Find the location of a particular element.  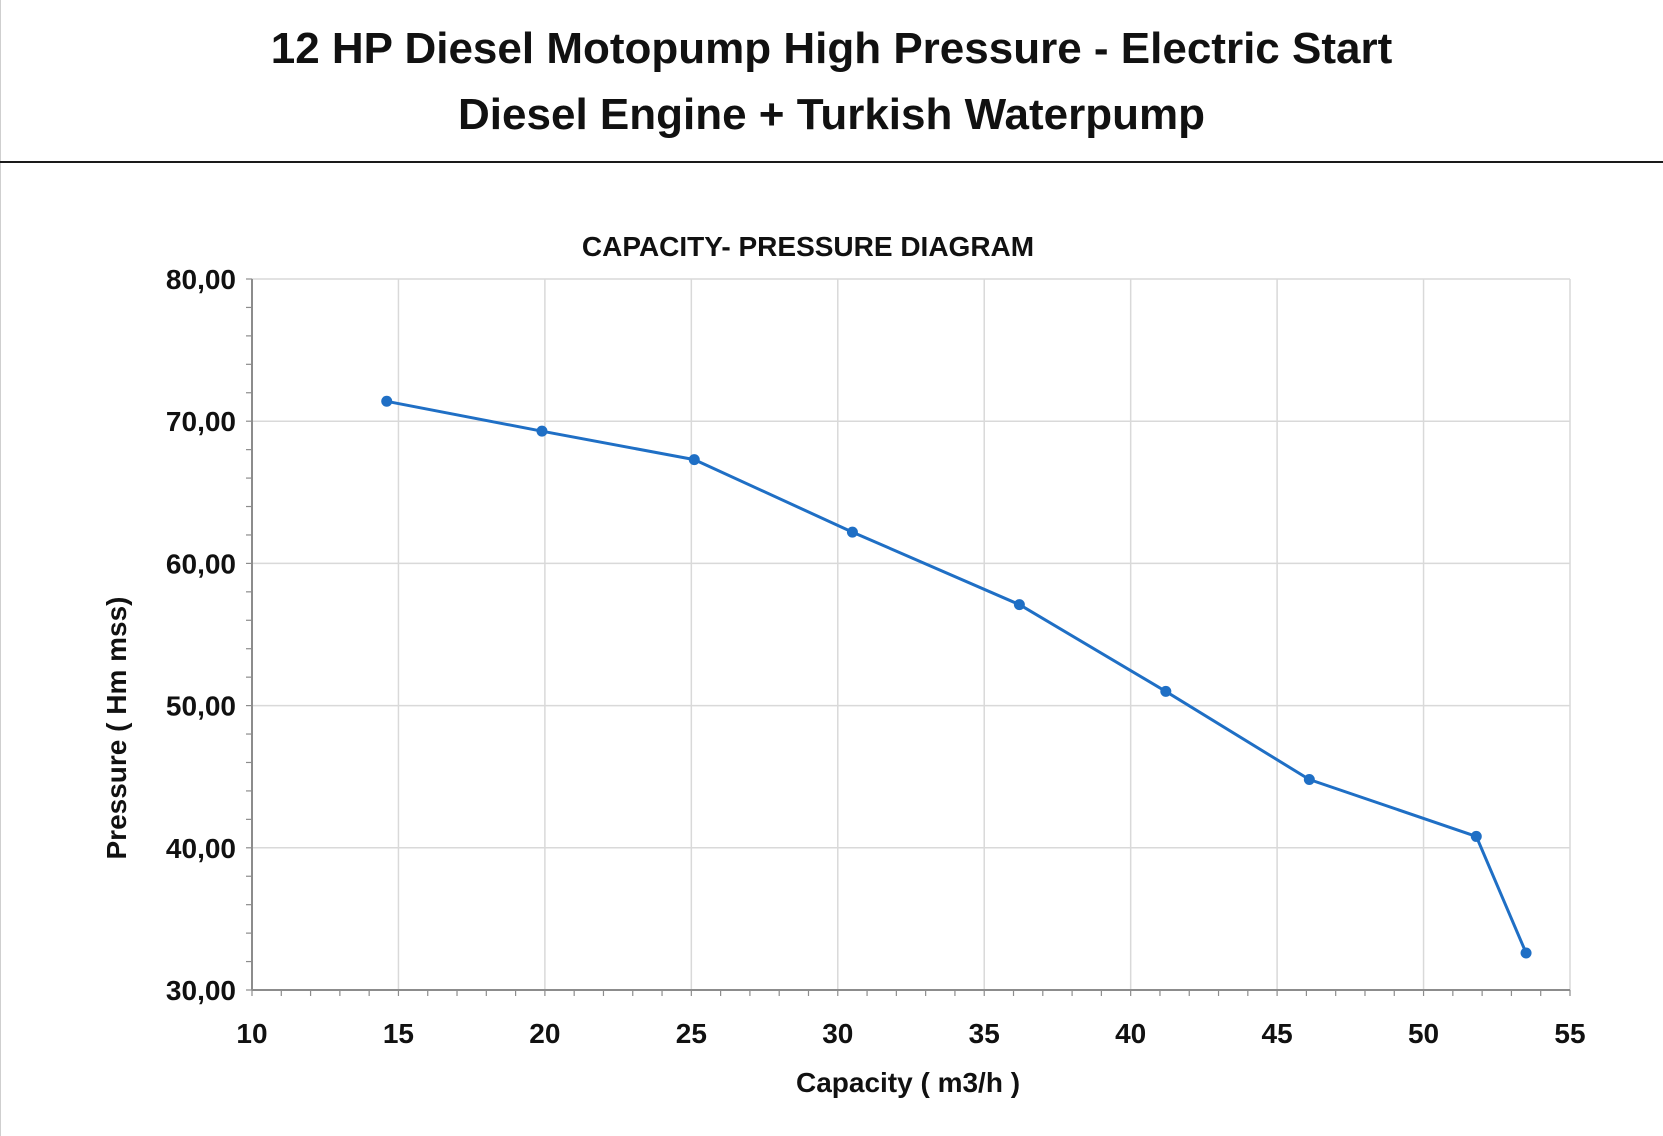

x-tick-label: 50 is located at coordinates (1423, 1033).